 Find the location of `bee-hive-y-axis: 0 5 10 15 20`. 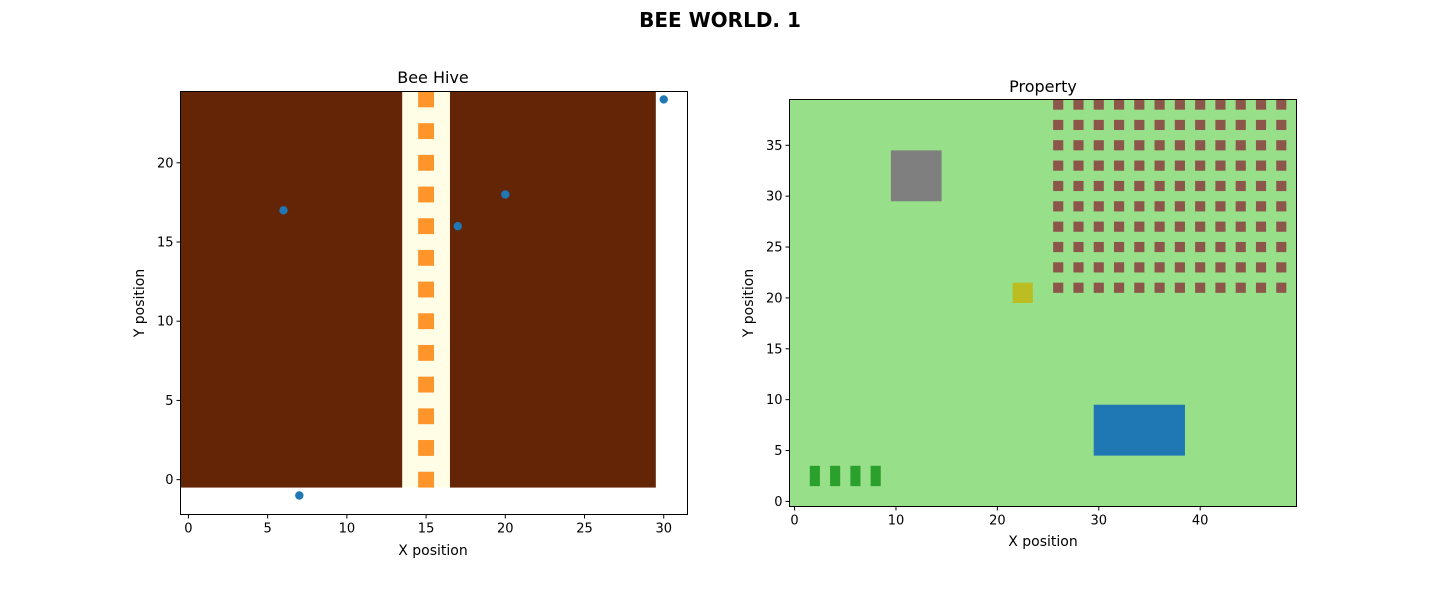

bee-hive-y-axis: 0 5 10 15 20 is located at coordinates (169, 322).